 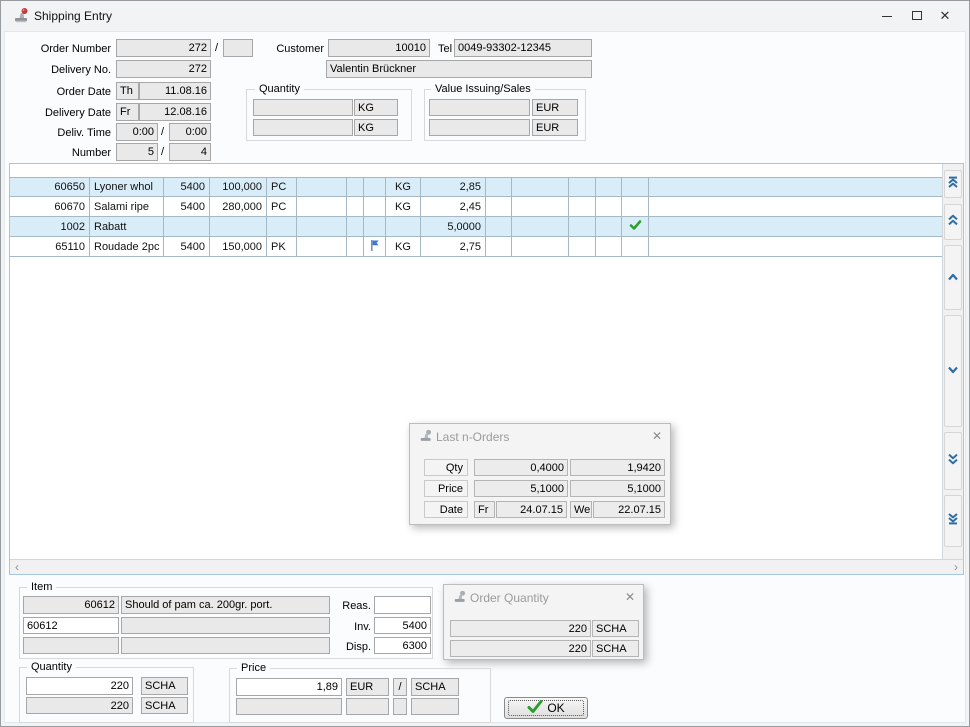 I want to click on scroll-left-icon: ‹, so click(x=17, y=566).